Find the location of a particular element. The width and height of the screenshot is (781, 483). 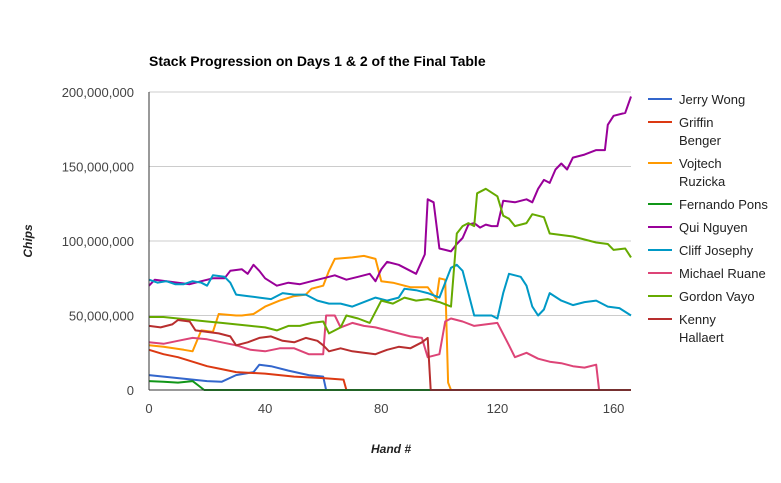

legend-item: Griffin Benger is located at coordinates (685, 131).